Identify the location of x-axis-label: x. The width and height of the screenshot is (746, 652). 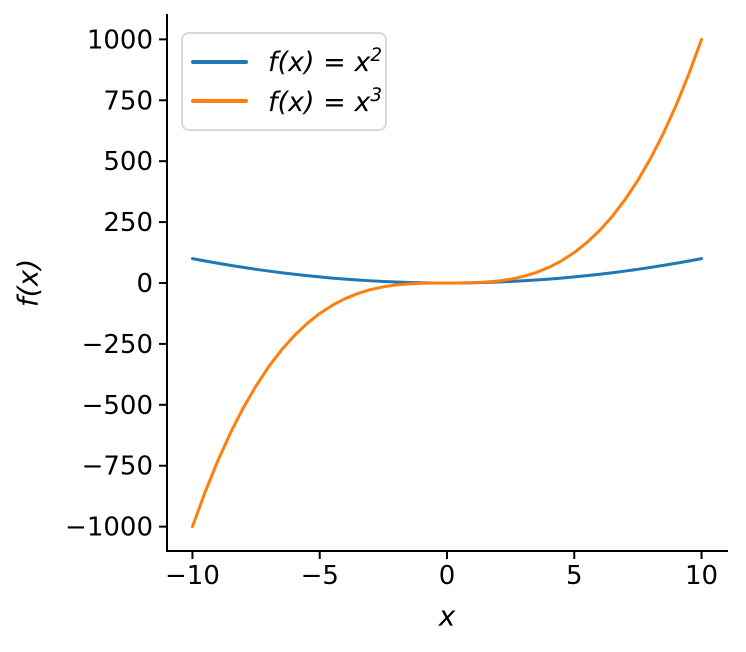
(447, 616).